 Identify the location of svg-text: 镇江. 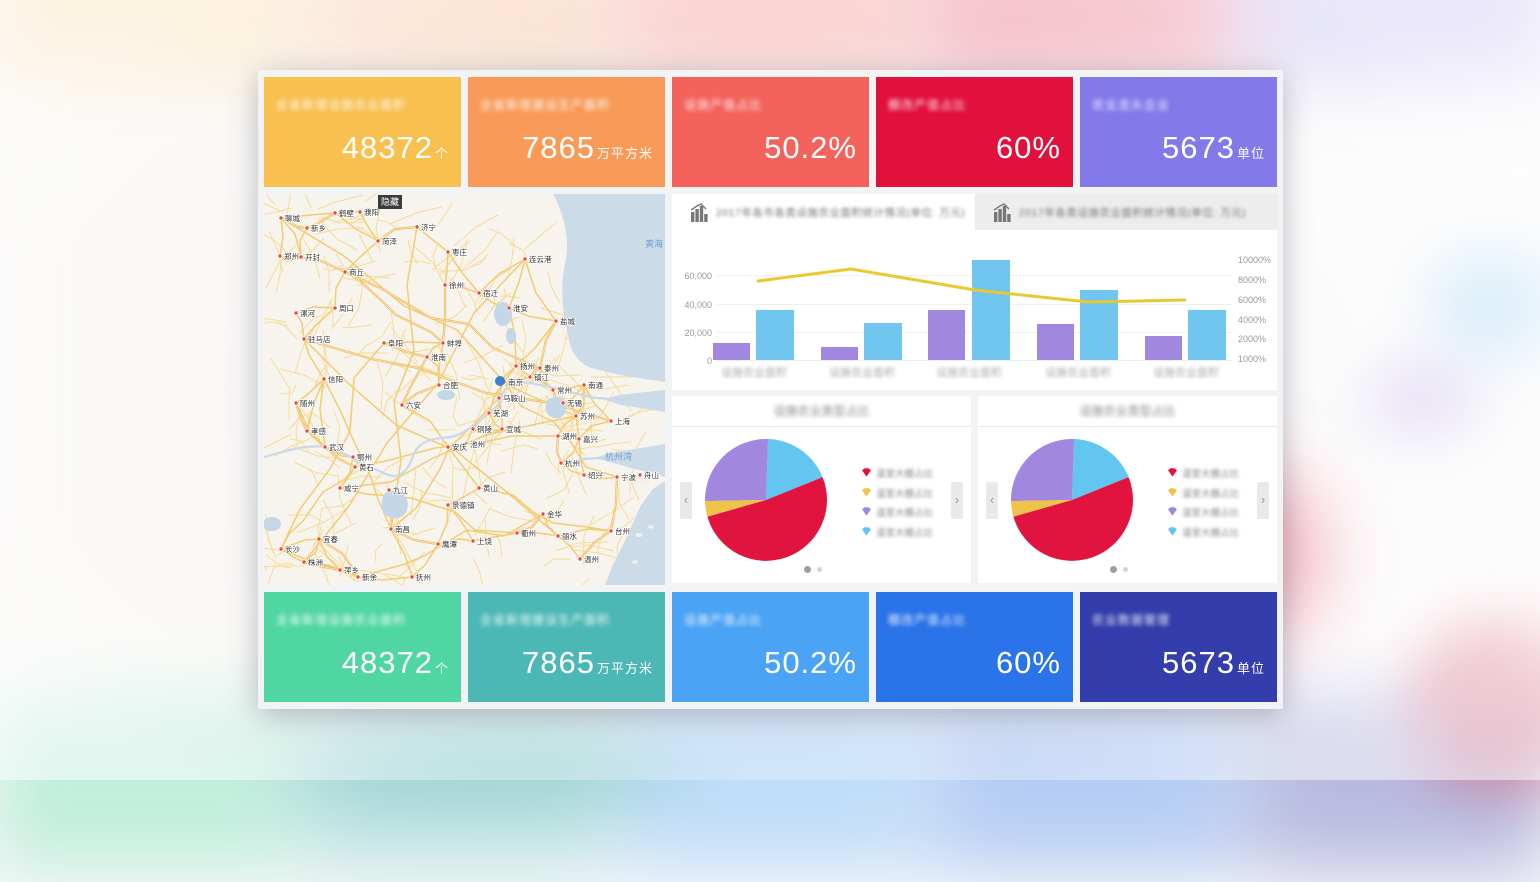
(541, 377).